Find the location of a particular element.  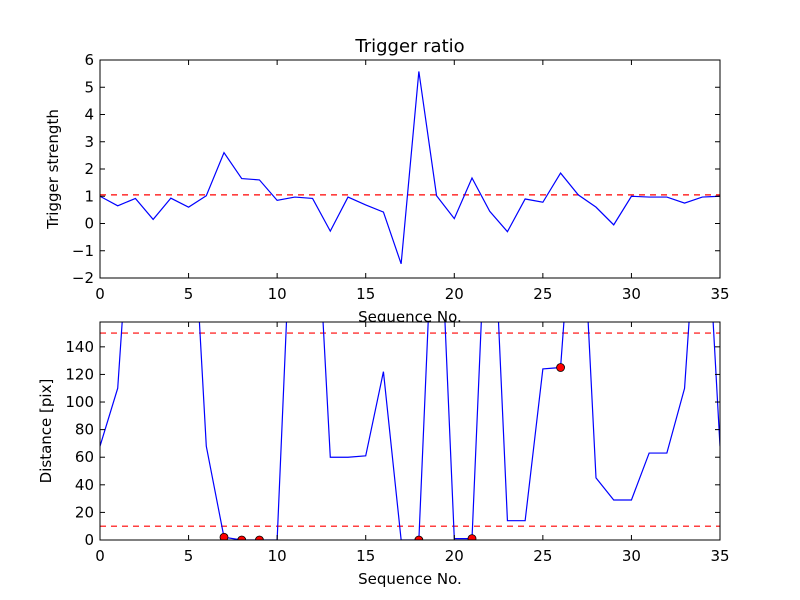

y-tick-label: 60 is located at coordinates (84, 457).